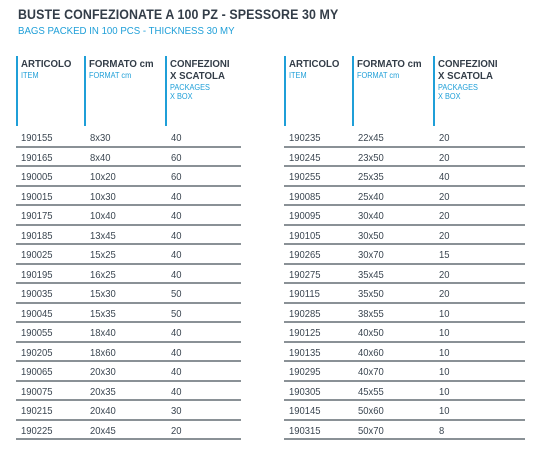 This screenshot has height=473, width=559. I want to click on format-cell: 35x45, so click(371, 274).